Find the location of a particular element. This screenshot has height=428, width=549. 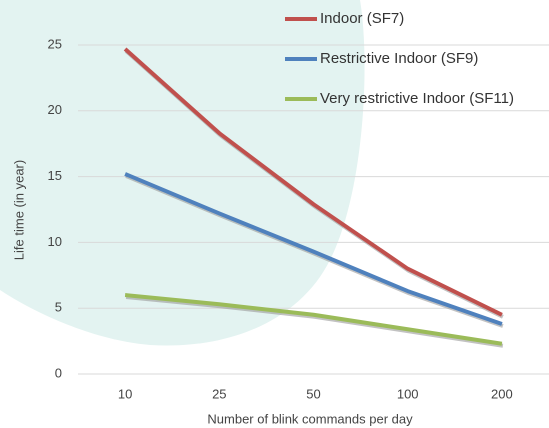

legend-label: Restrictive Indoor (SF9) is located at coordinates (399, 58).